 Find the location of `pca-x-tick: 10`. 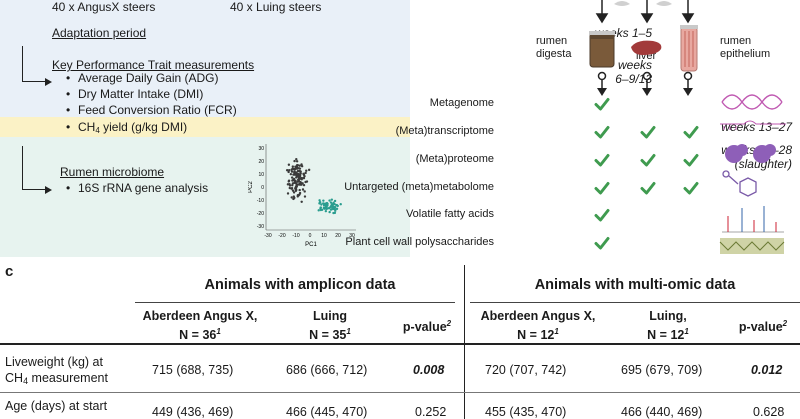

pca-x-tick: 10 is located at coordinates (324, 236).